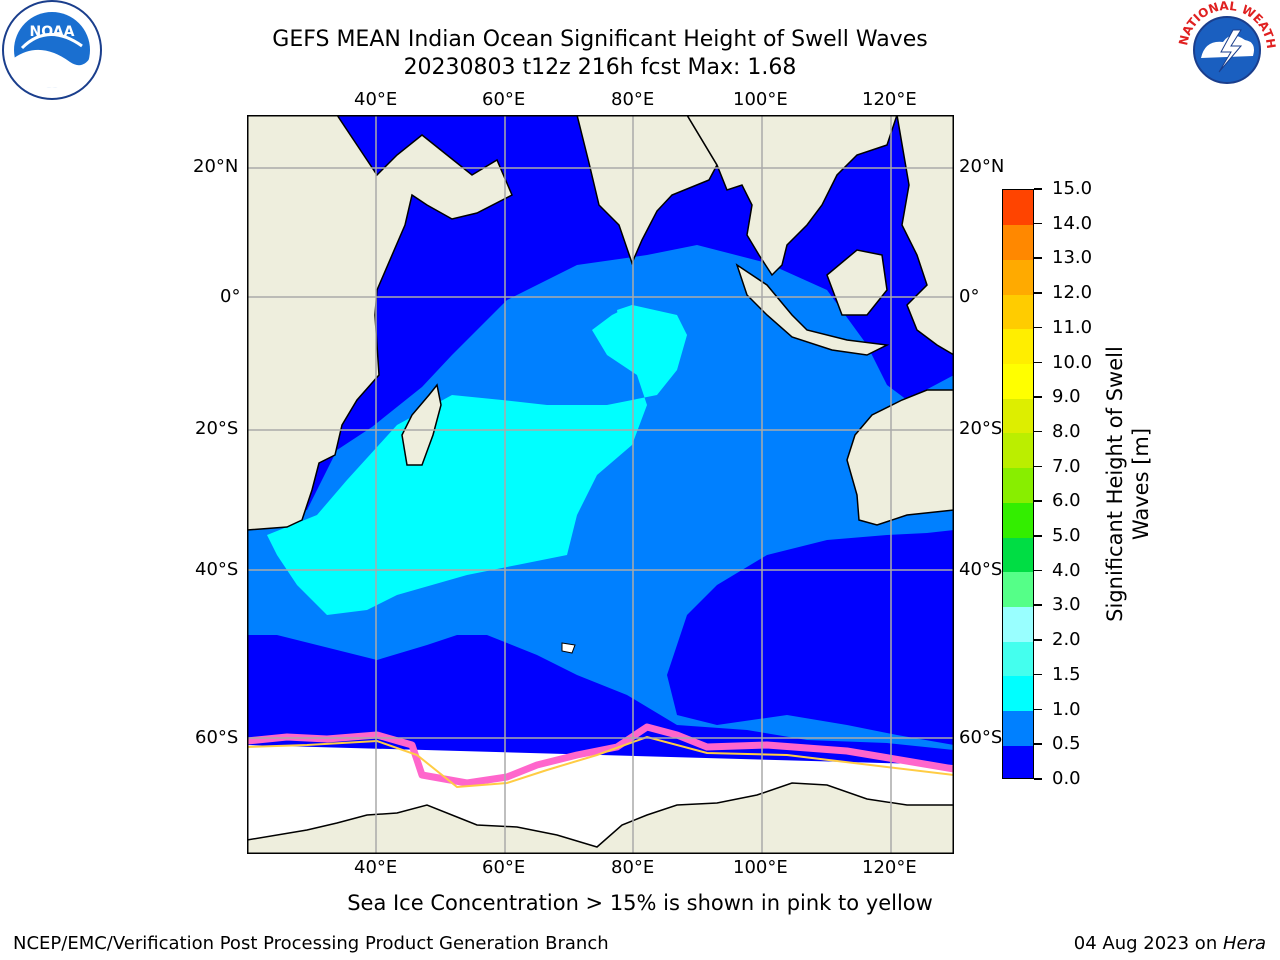 The height and width of the screenshot is (960, 1280). Describe the element at coordinates (900, 457) in the screenshot. I see `land-australia` at that location.